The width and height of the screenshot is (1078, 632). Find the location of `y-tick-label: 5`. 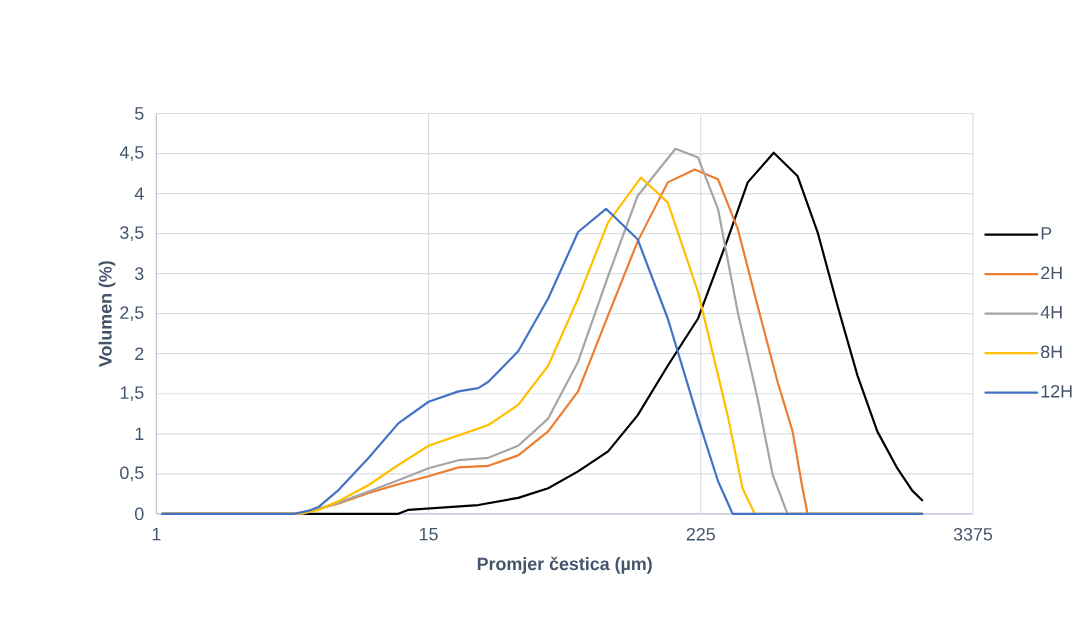

y-tick-label: 5 is located at coordinates (139, 113).